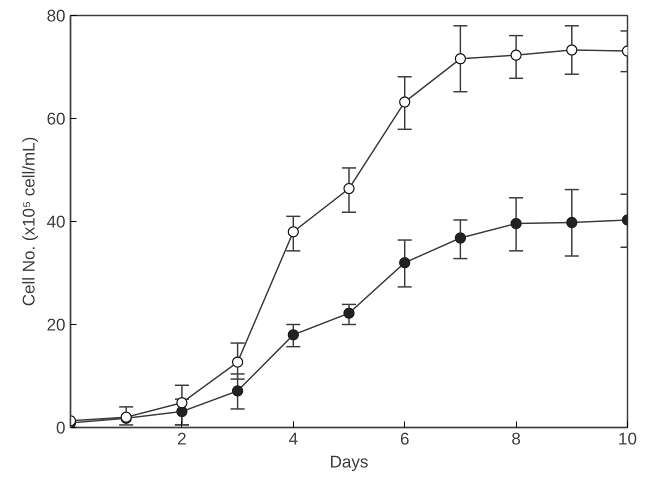 This screenshot has width=647, height=477. I want to click on y-tick-label: 20, so click(56, 325).